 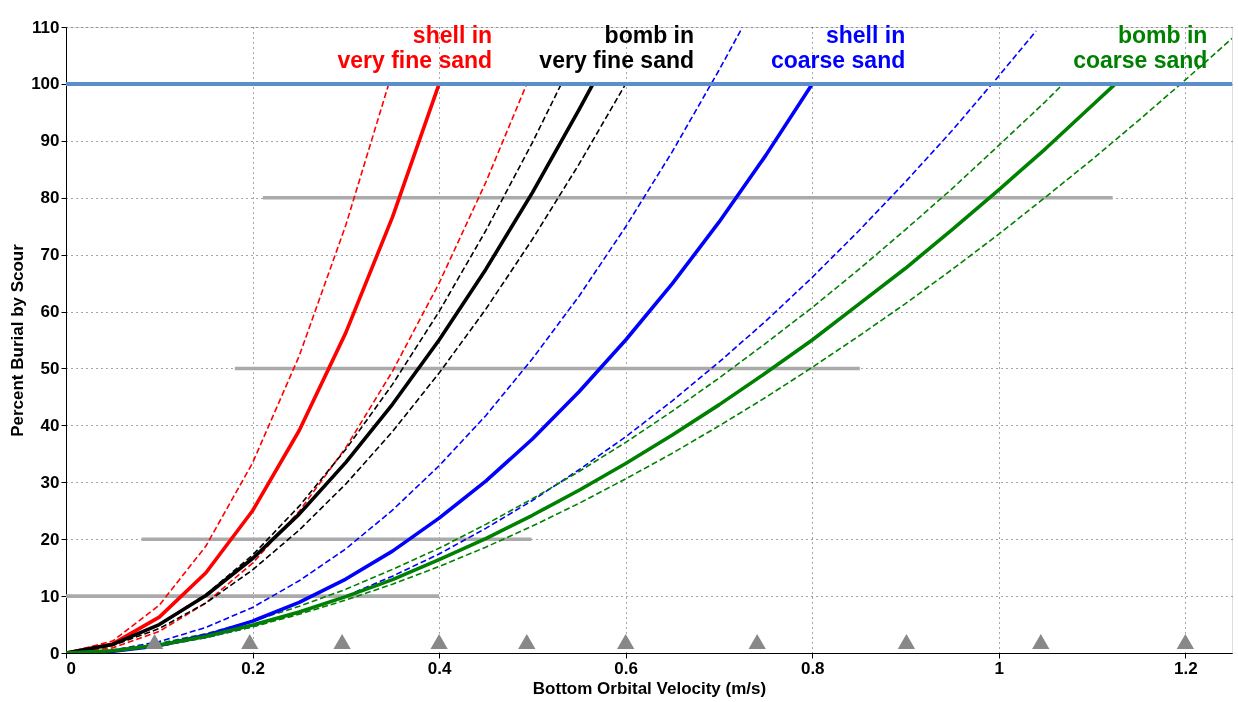 What do you see at coordinates (50, 596) in the screenshot?
I see `y-tick-label: 10` at bounding box center [50, 596].